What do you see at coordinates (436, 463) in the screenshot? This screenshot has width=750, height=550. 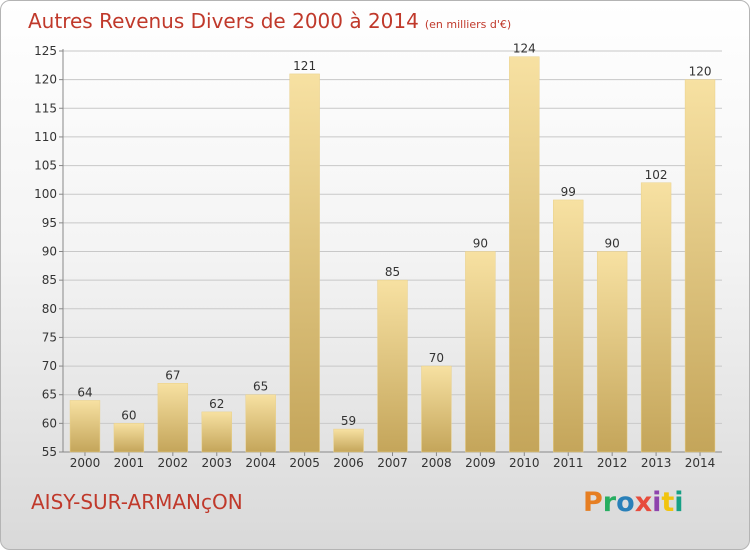 I see `x-tick-label: 2008` at bounding box center [436, 463].